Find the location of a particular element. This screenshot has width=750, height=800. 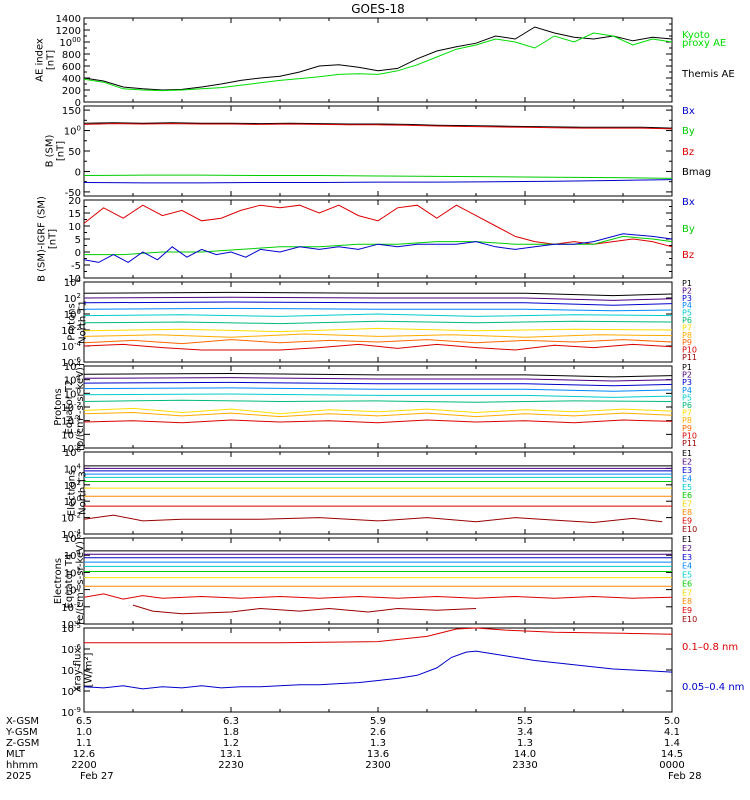

panel-bdiff: -10 -5 0 5 10 15 20 B (SM)-IGRF (SM) [nT] Bx By Bz is located at coordinates (366, 240).